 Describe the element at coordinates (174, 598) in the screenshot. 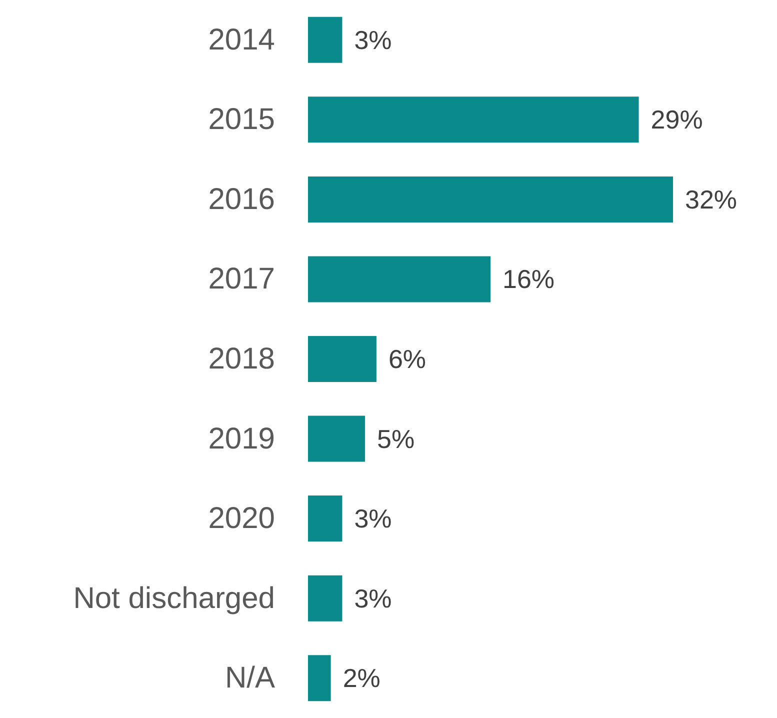

I see `y-tick-label: Not discharged` at that location.